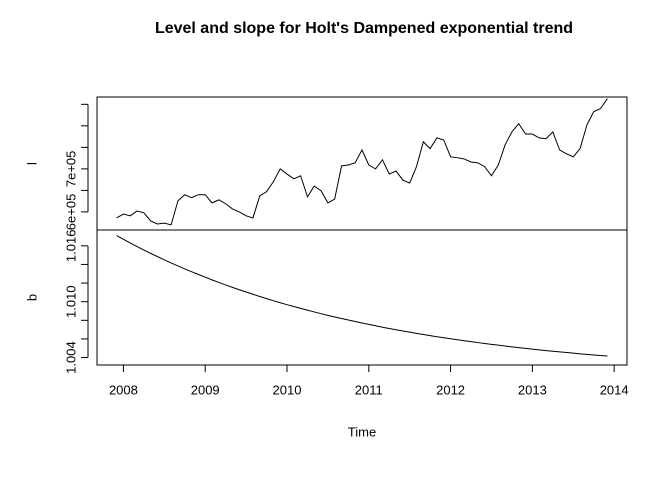  What do you see at coordinates (205, 389) in the screenshot?
I see `x-tick-label: 2009` at bounding box center [205, 389].